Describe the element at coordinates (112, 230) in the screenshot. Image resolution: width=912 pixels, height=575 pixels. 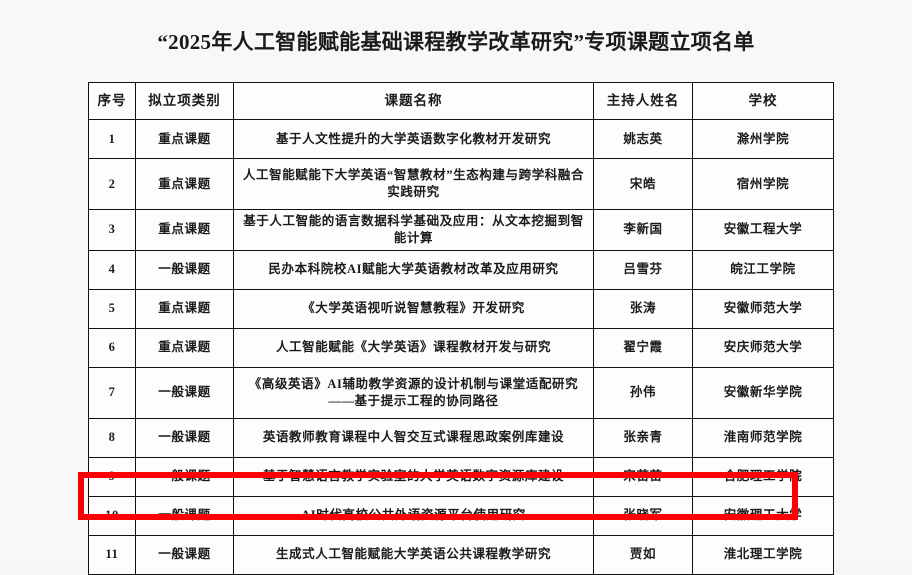
I see `cell-index: 3` at that location.